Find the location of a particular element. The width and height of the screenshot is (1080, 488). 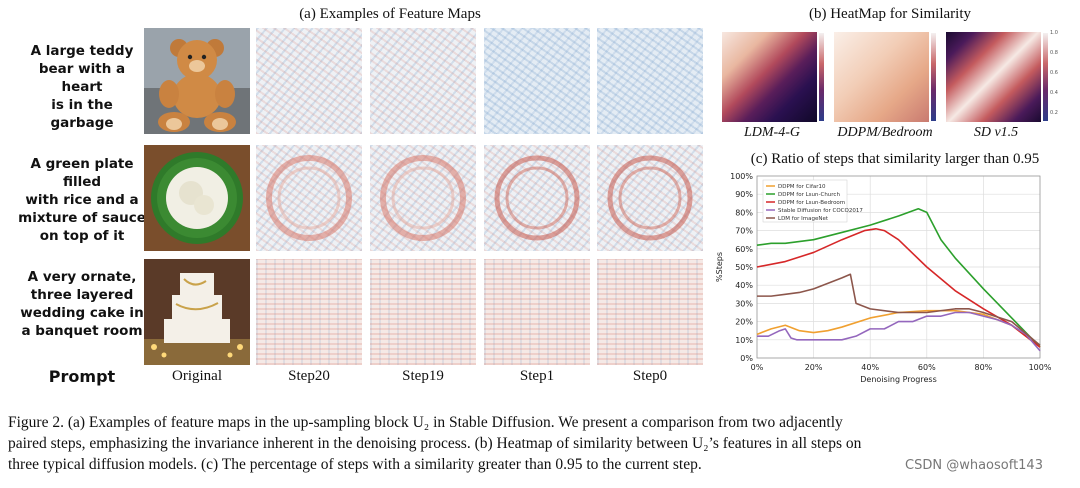

y-axis-label: %Steps is located at coordinates (719, 267).